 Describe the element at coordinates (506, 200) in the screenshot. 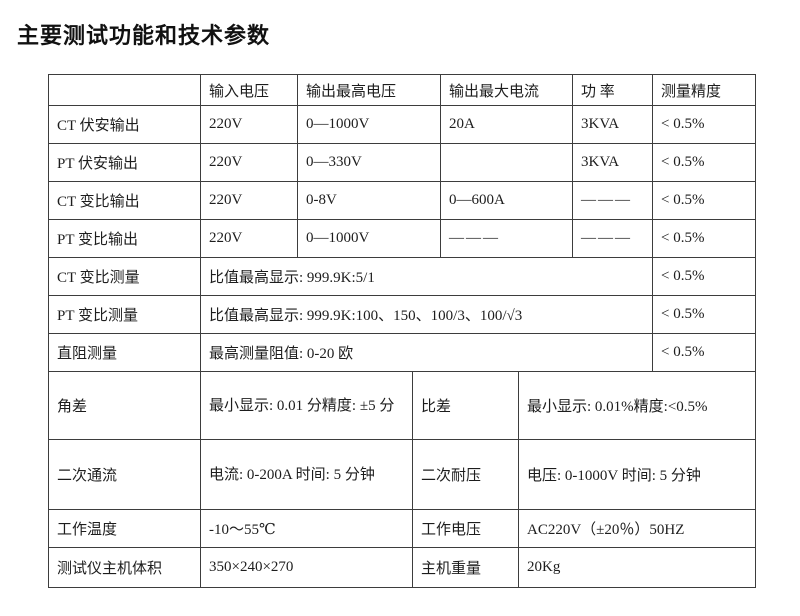

I see `cell-max-current: 0—600A` at that location.